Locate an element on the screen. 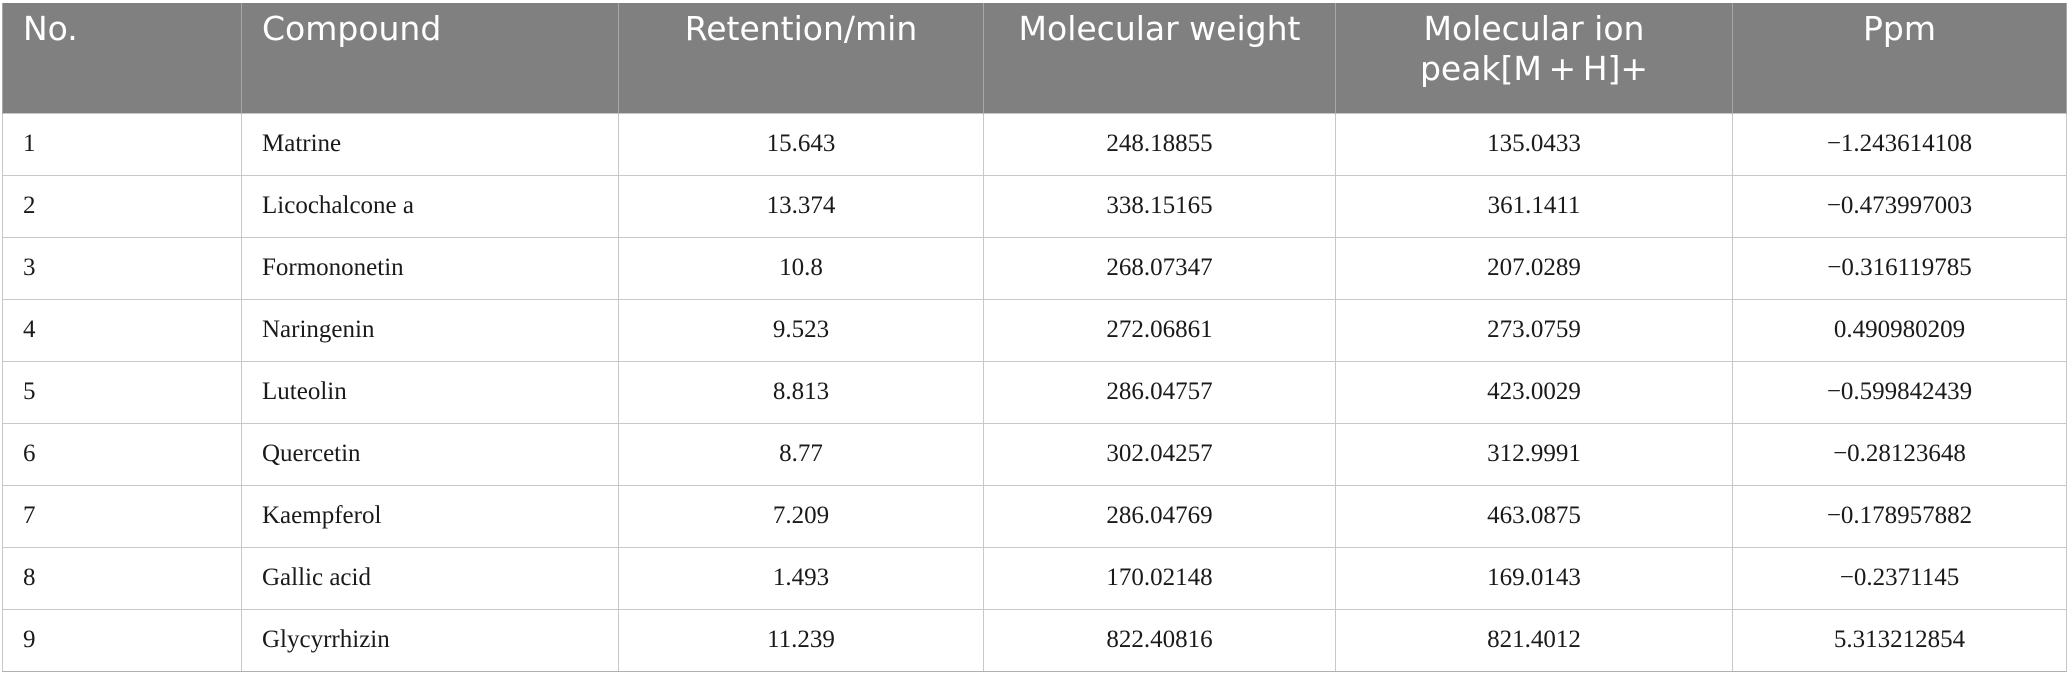 This screenshot has height=690, width=2068. cell-ppm: 0.490980209 is located at coordinates (1899, 330).